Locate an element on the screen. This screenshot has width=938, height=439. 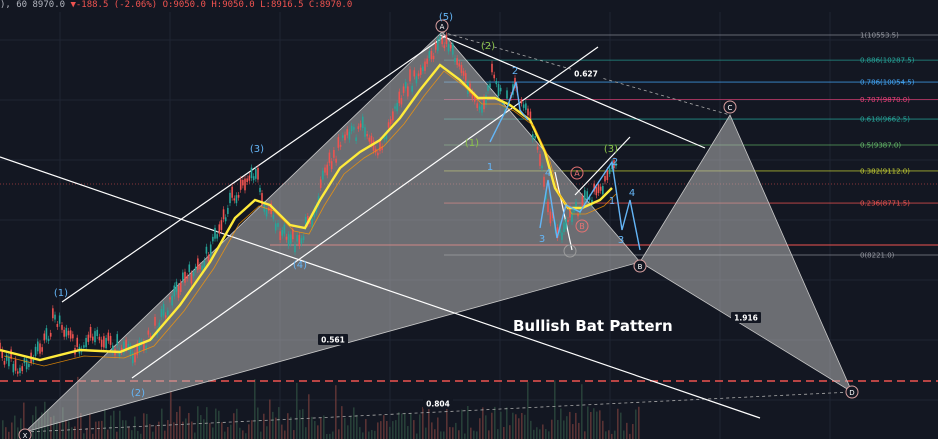
pattern-point-label: A is located at coordinates (442, 27).